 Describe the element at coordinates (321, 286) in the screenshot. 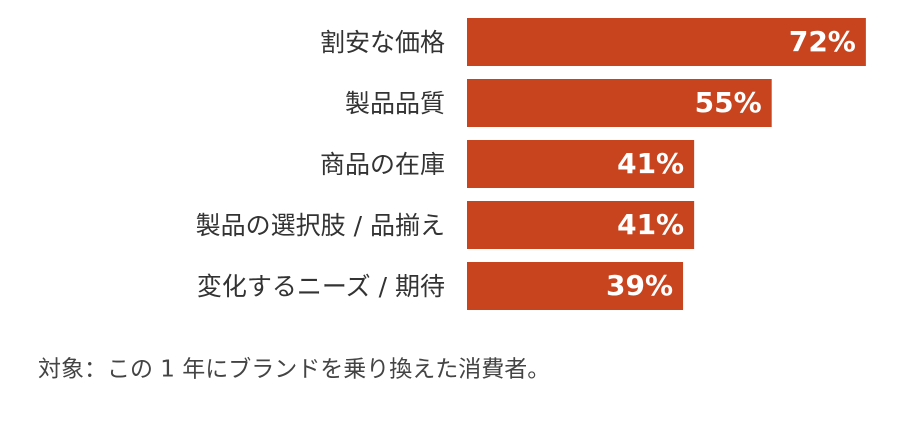

I see `category-label: 変化するニーズ / 期待` at that location.